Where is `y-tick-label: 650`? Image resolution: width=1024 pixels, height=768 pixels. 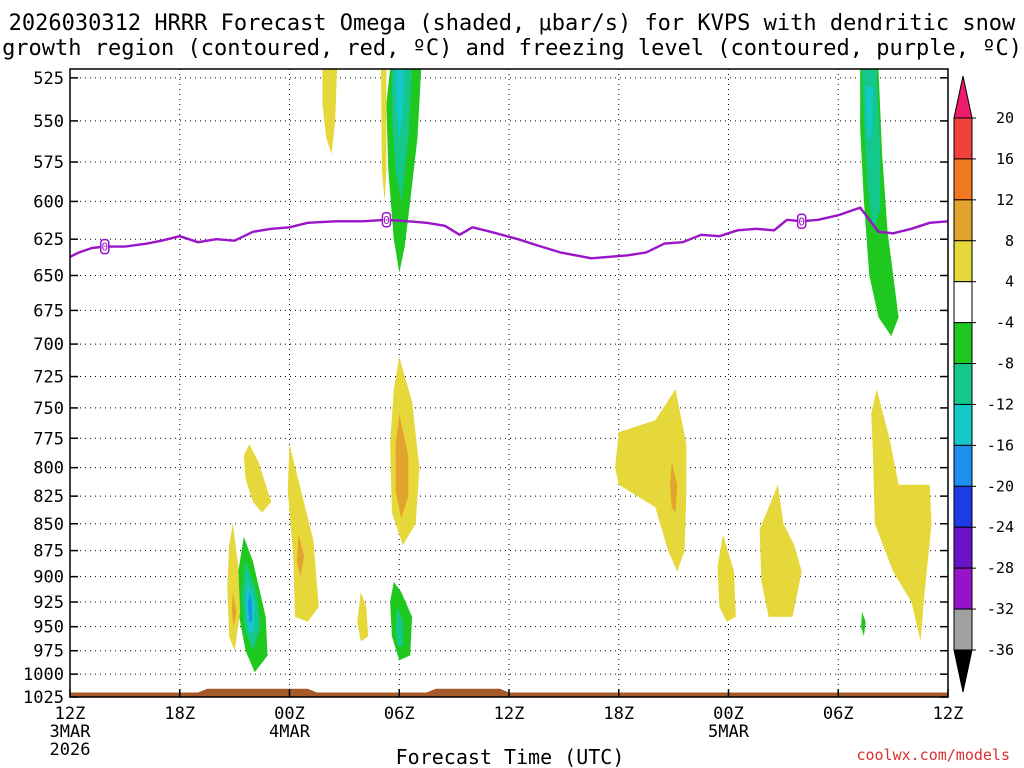 y-tick-label: 650 is located at coordinates (48, 276).